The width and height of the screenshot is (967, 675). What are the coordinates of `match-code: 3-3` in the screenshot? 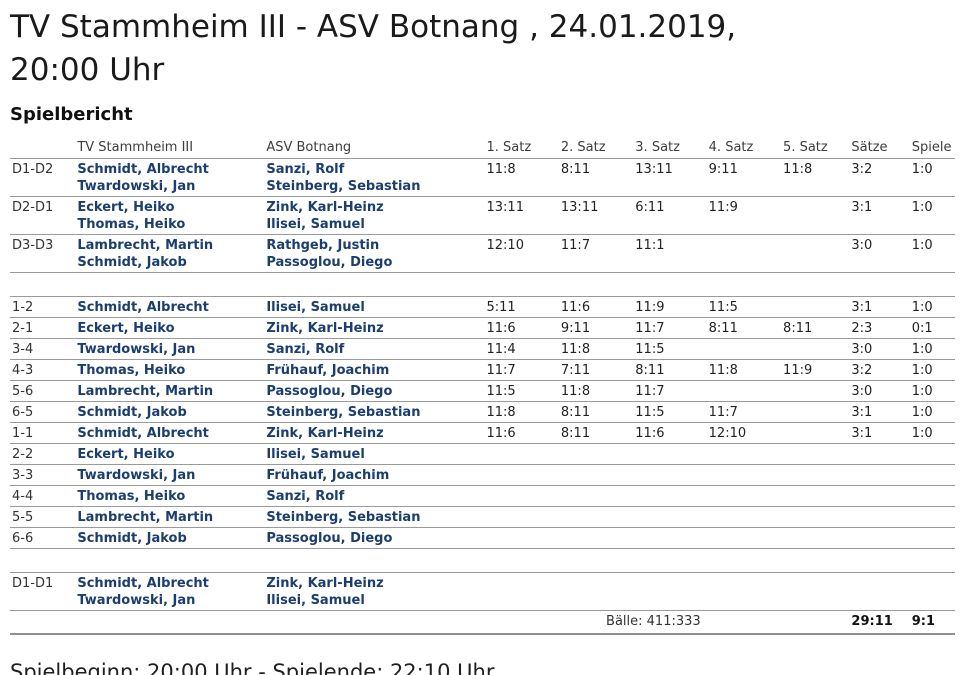 It's located at (43, 475).